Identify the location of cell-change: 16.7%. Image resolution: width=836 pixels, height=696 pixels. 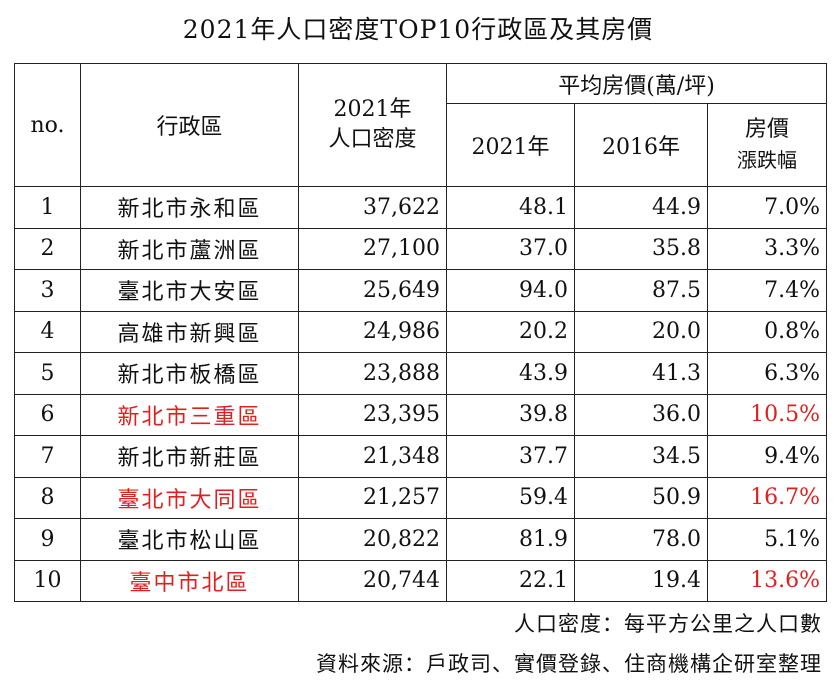
(767, 497).